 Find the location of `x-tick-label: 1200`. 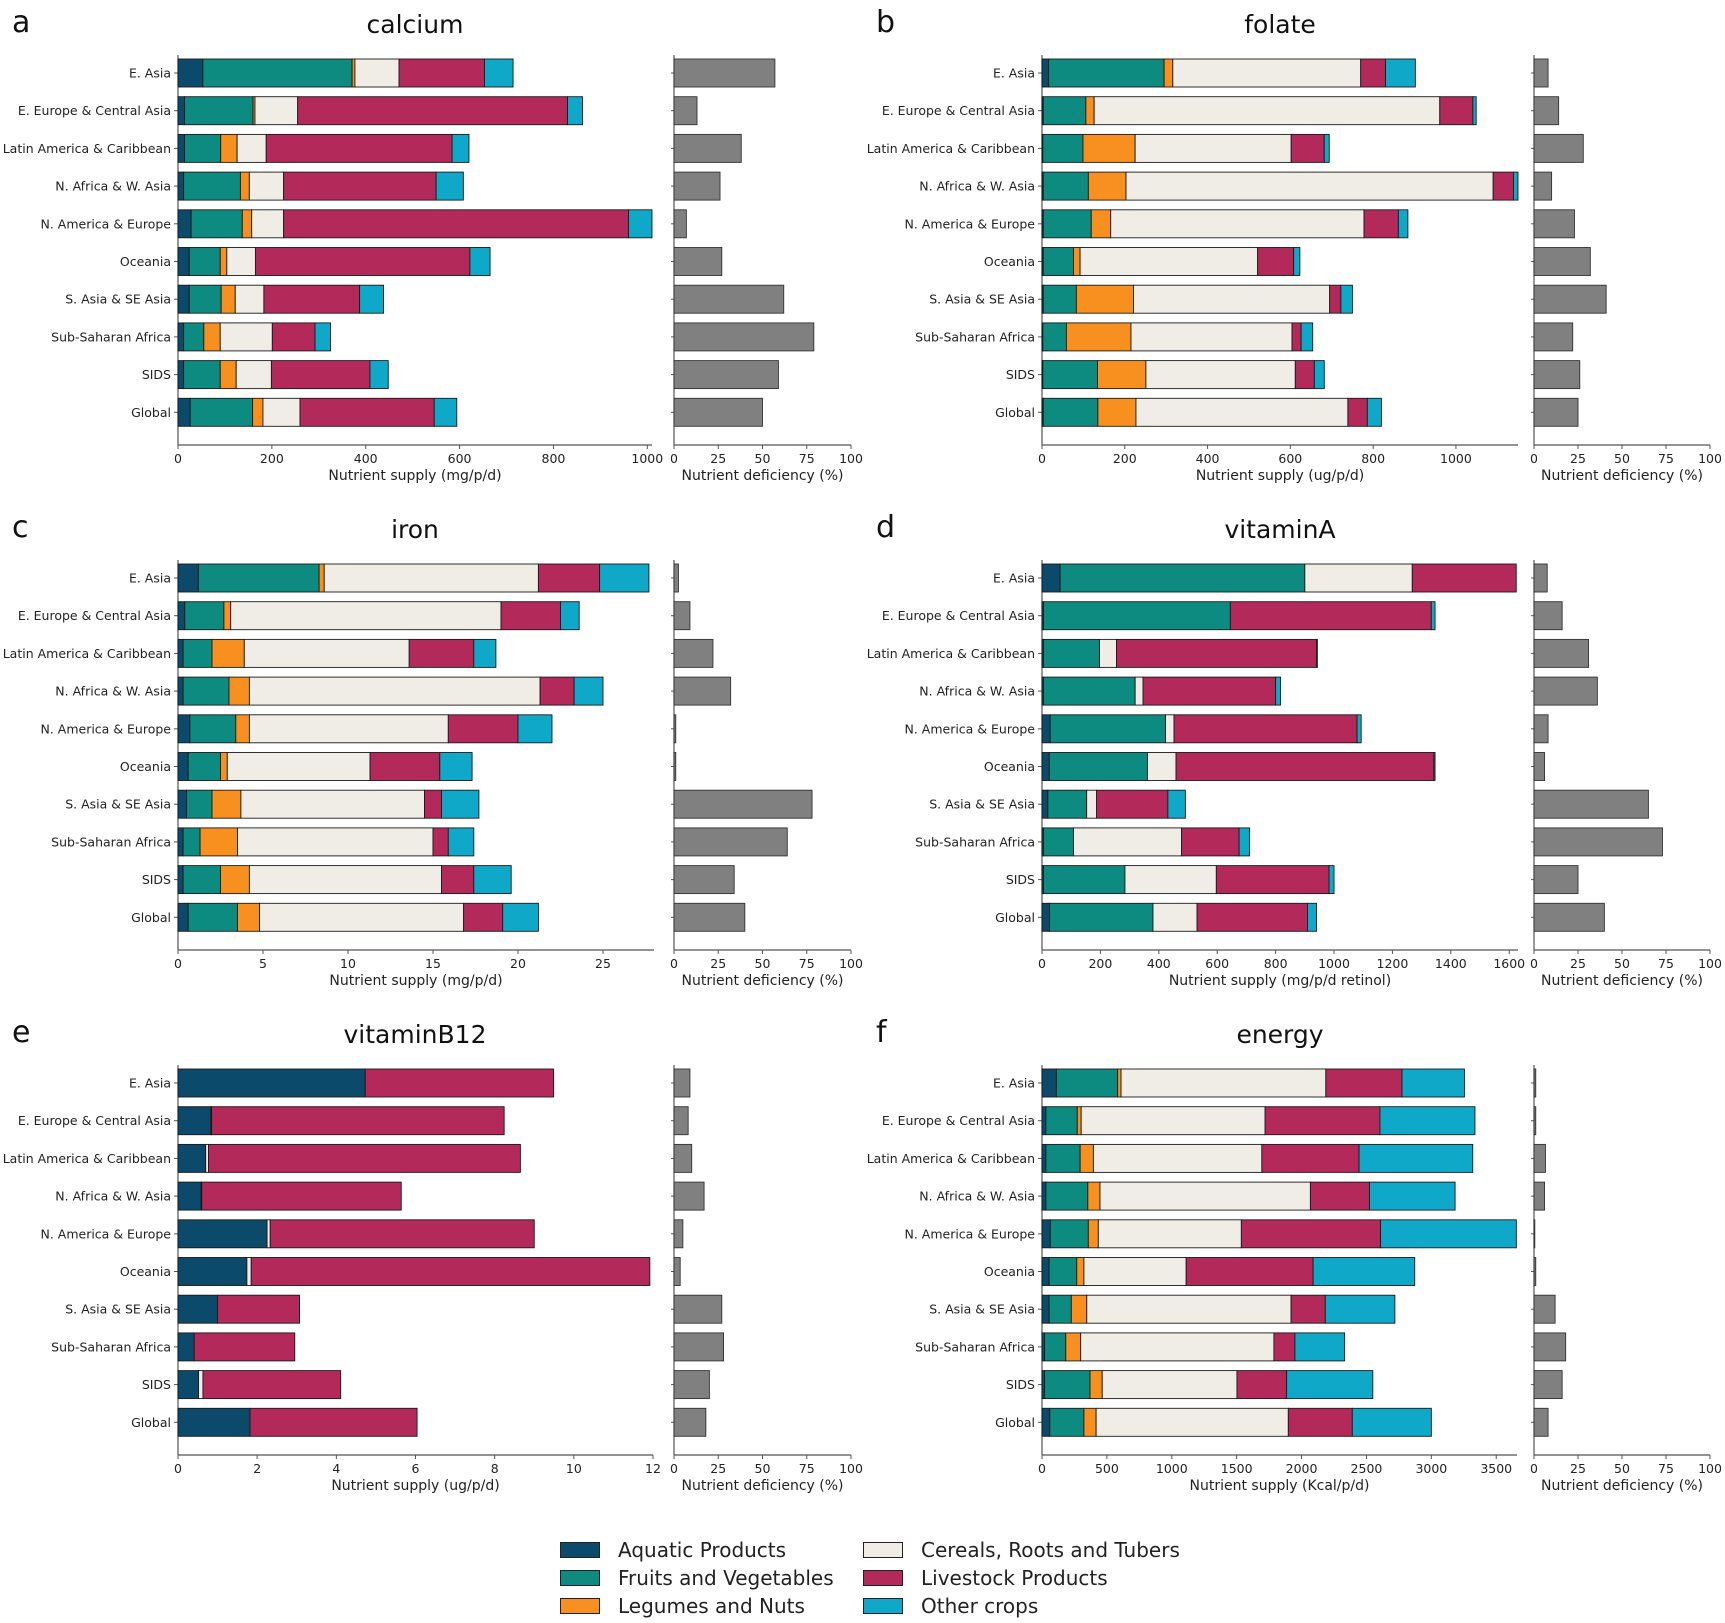

x-tick-label: 1200 is located at coordinates (1393, 963).